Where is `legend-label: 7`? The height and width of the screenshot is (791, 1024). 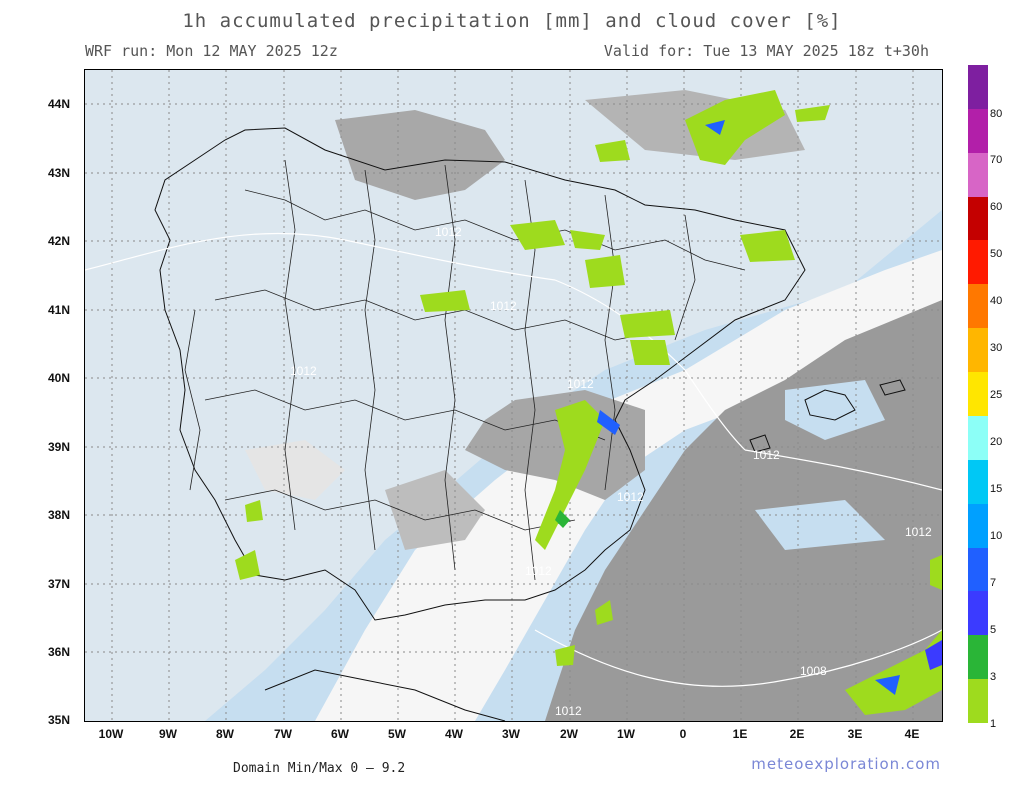 legend-label: 7 is located at coordinates (993, 583).